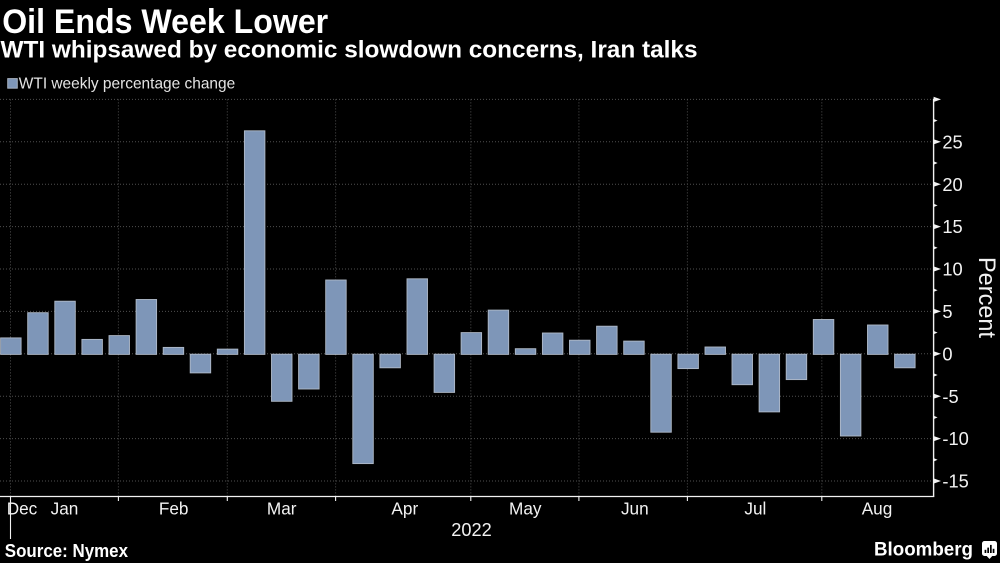 The height and width of the screenshot is (563, 1000). I want to click on svg-text: May, so click(525, 508).